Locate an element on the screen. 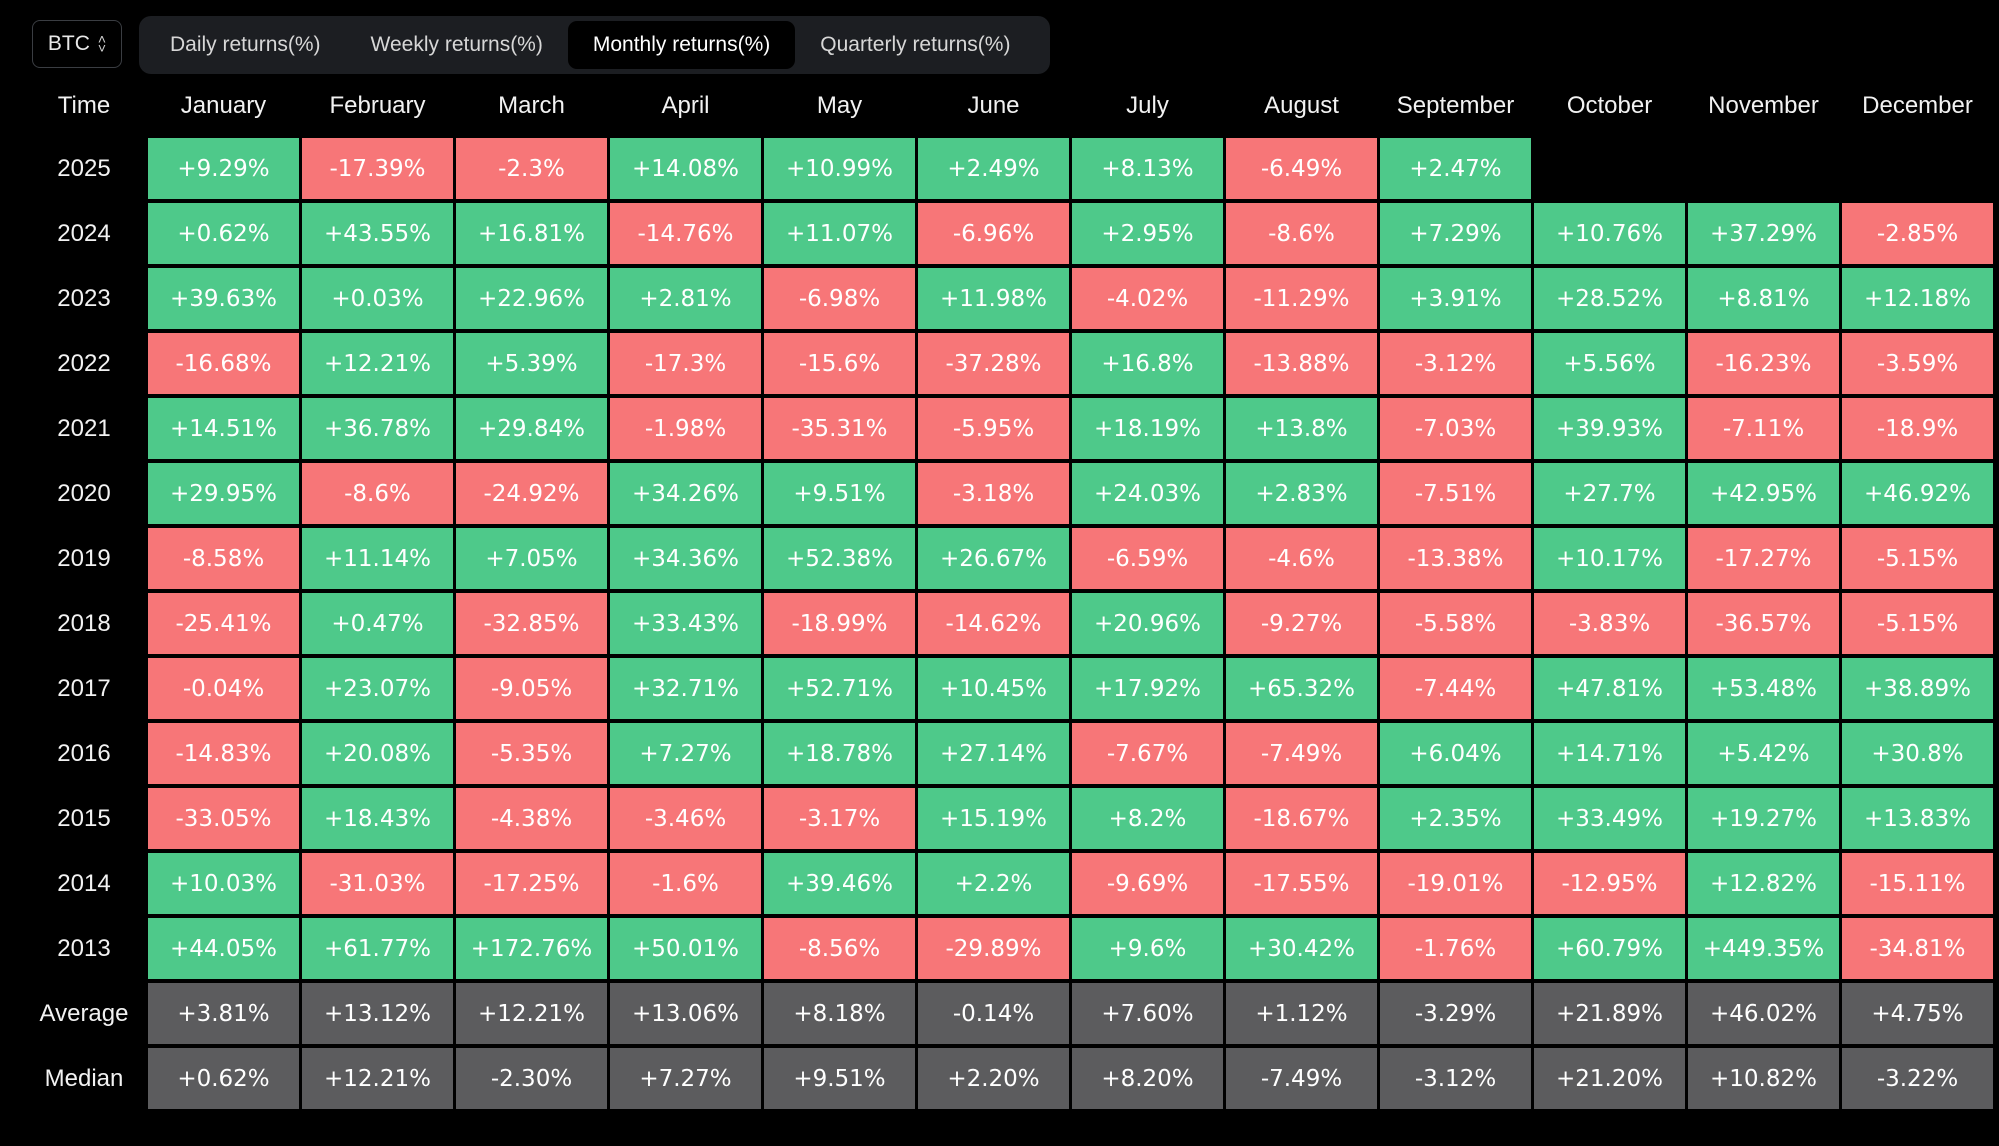  year-row-label: 2022 is located at coordinates (84, 363).